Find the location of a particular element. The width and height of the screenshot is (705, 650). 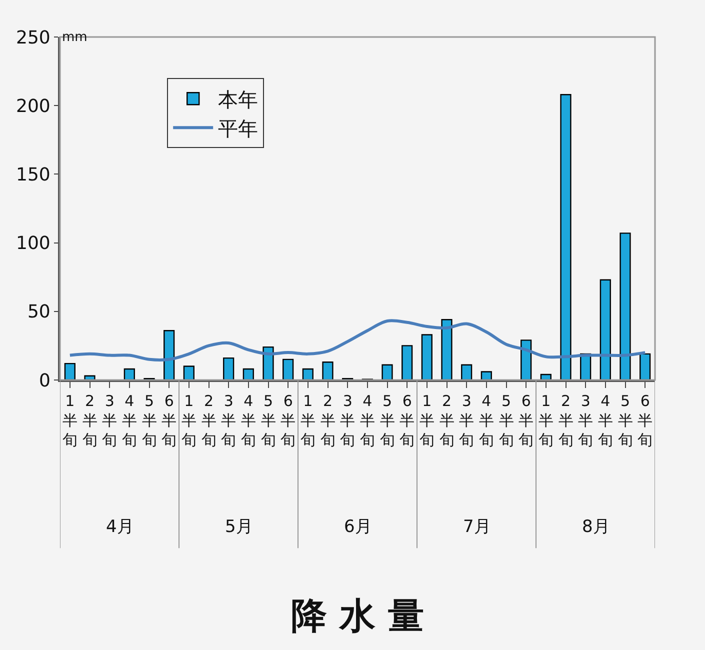

y-tick-label: 100 is located at coordinates (33, 243).